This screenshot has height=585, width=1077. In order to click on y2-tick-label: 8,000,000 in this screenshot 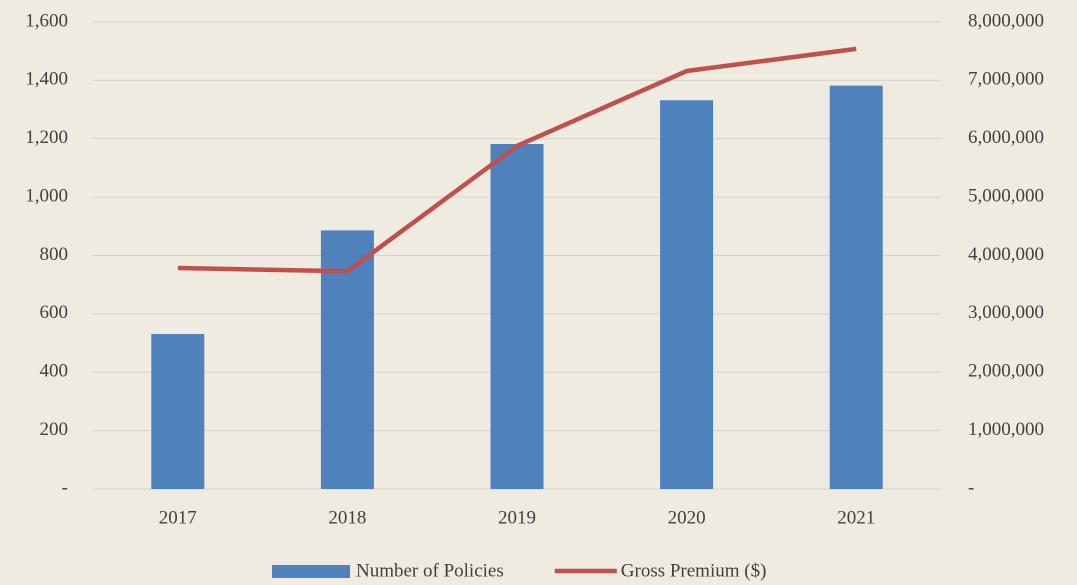, I will do `click(1006, 20)`.